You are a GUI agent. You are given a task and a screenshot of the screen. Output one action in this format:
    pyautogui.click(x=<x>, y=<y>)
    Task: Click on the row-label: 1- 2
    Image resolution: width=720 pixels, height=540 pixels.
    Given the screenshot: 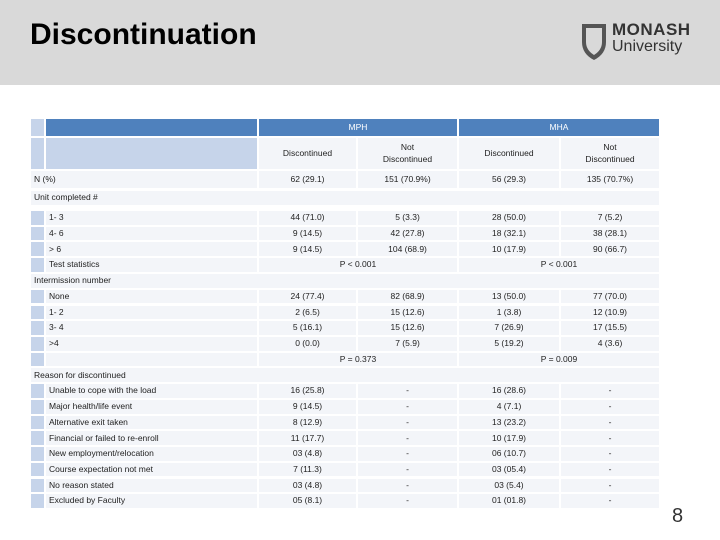 What is the action you would take?
    pyautogui.click(x=151, y=312)
    